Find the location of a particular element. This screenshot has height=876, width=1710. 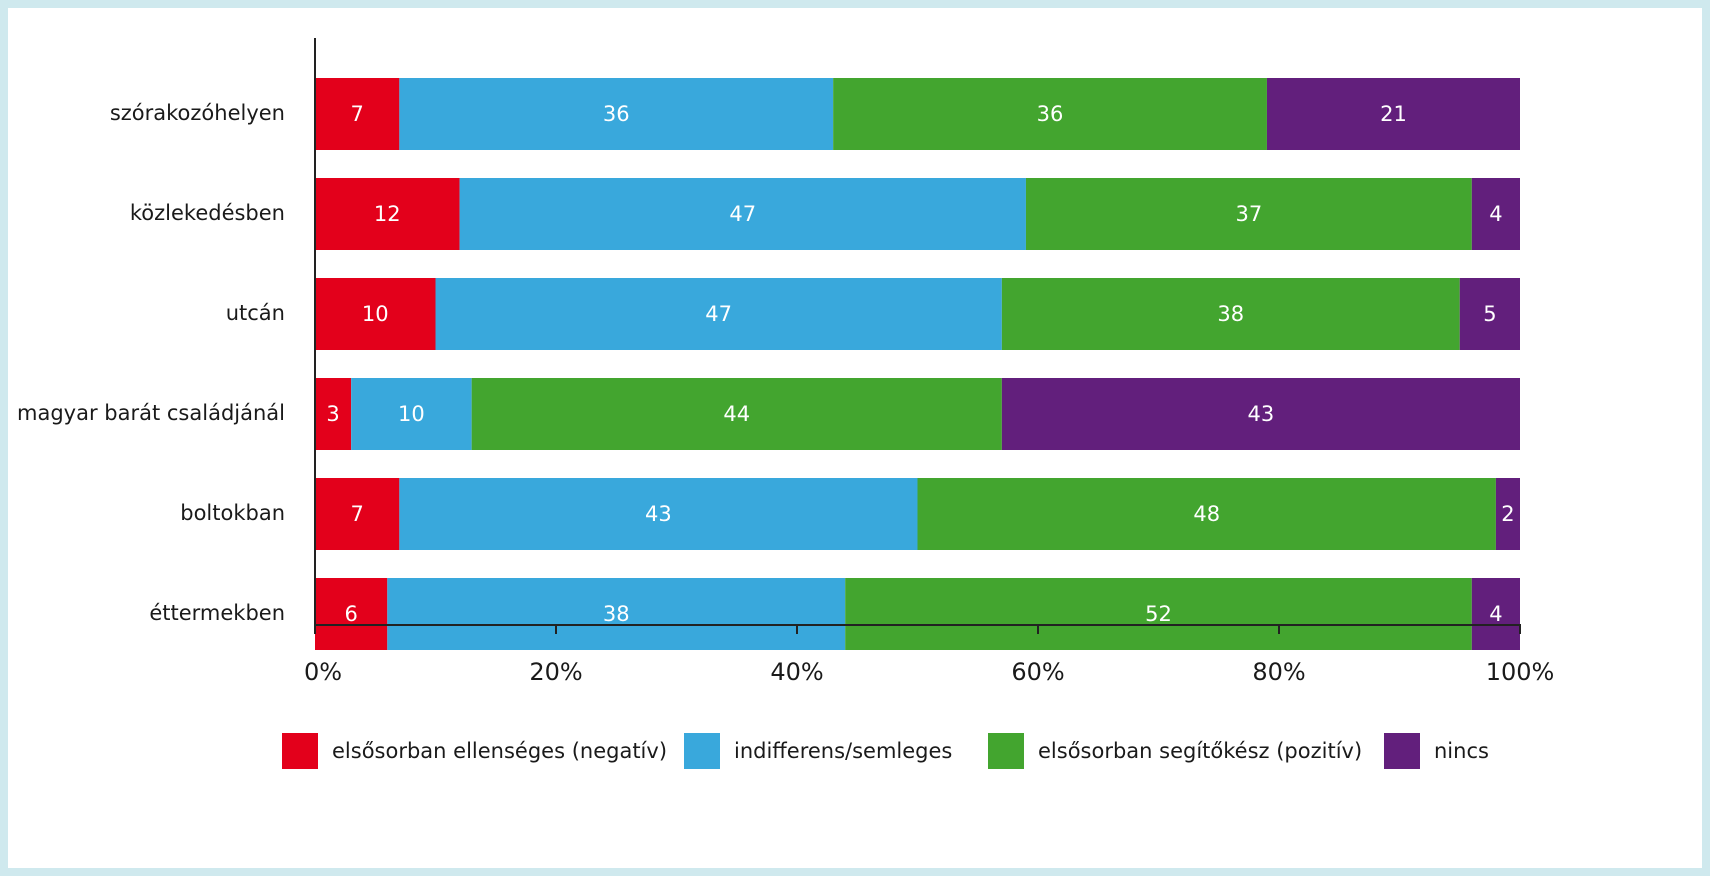

category-label: éttermekben is located at coordinates (217, 613).